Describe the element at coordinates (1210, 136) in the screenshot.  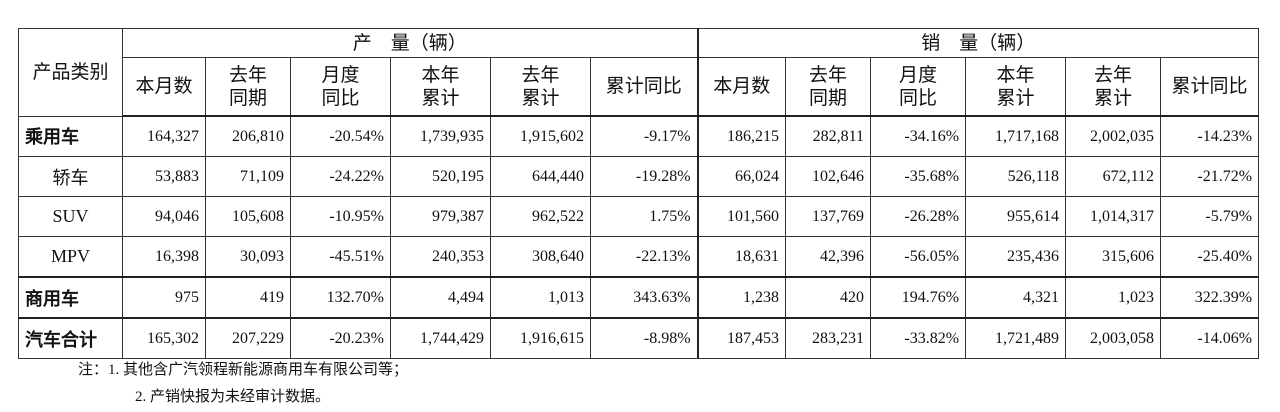
I see `cell: -14.23%` at that location.